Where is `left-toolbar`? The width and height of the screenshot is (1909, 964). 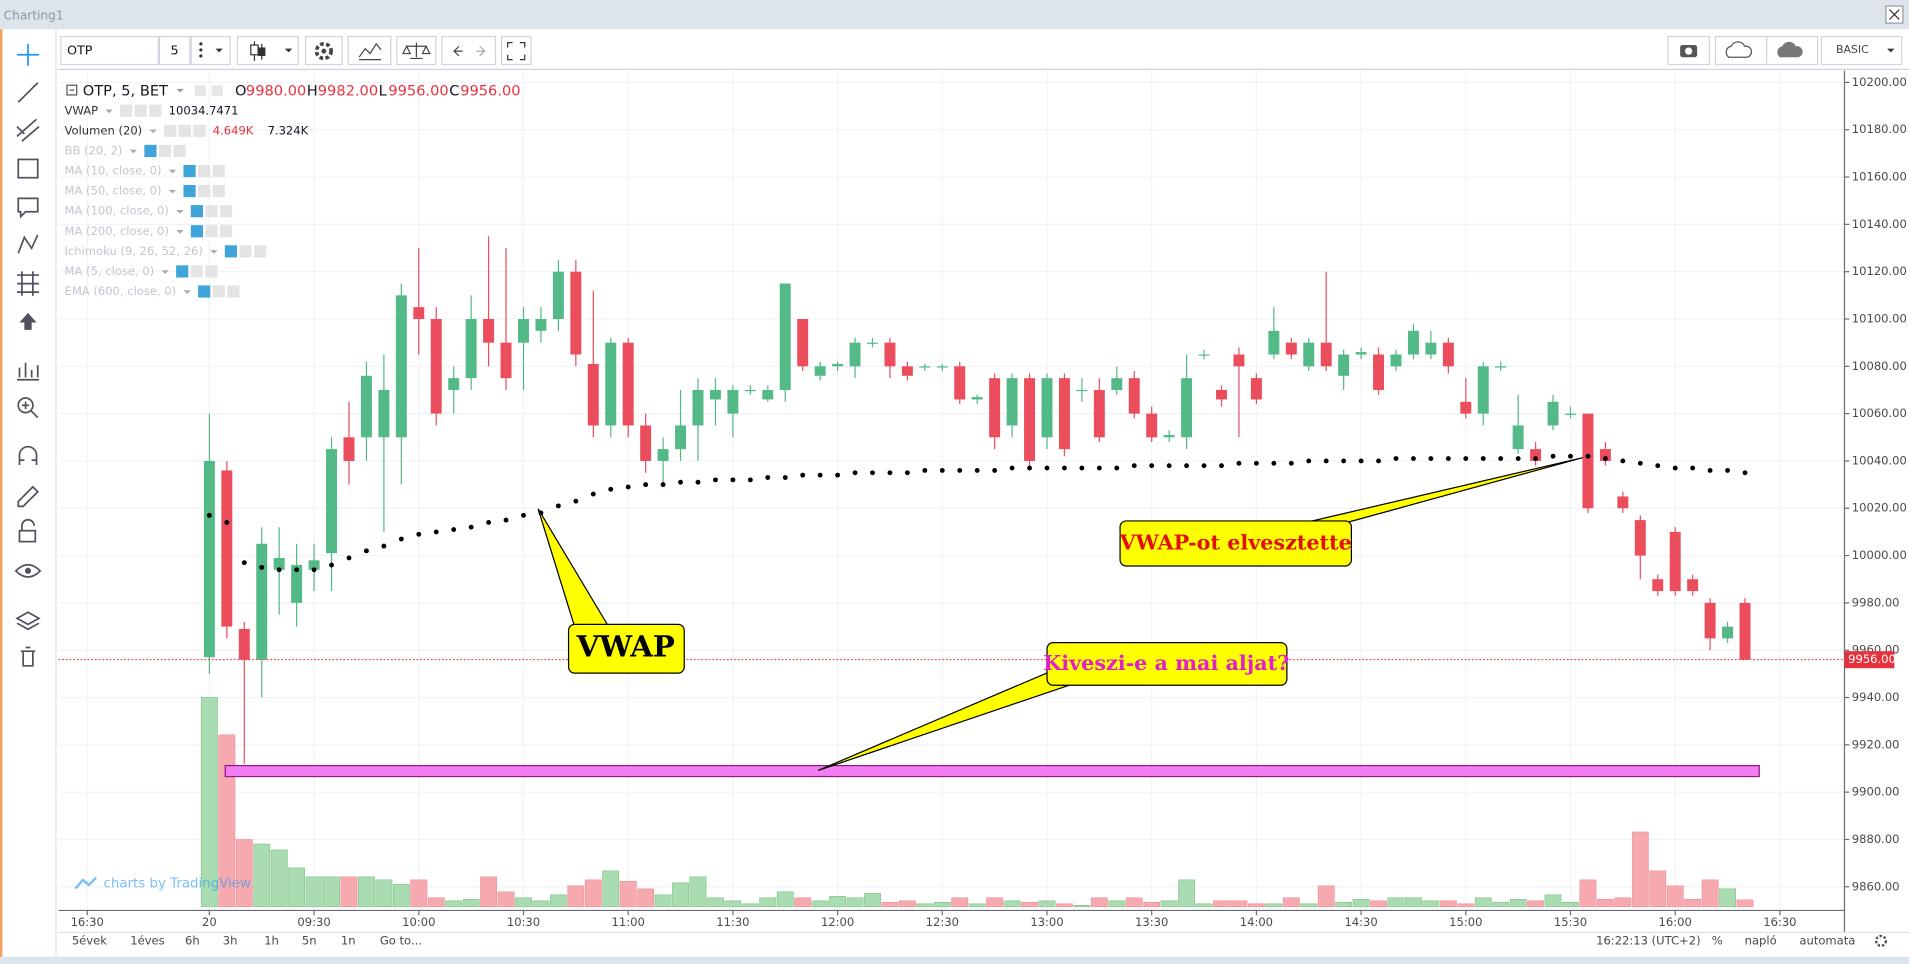
left-toolbar is located at coordinates (29, 496).